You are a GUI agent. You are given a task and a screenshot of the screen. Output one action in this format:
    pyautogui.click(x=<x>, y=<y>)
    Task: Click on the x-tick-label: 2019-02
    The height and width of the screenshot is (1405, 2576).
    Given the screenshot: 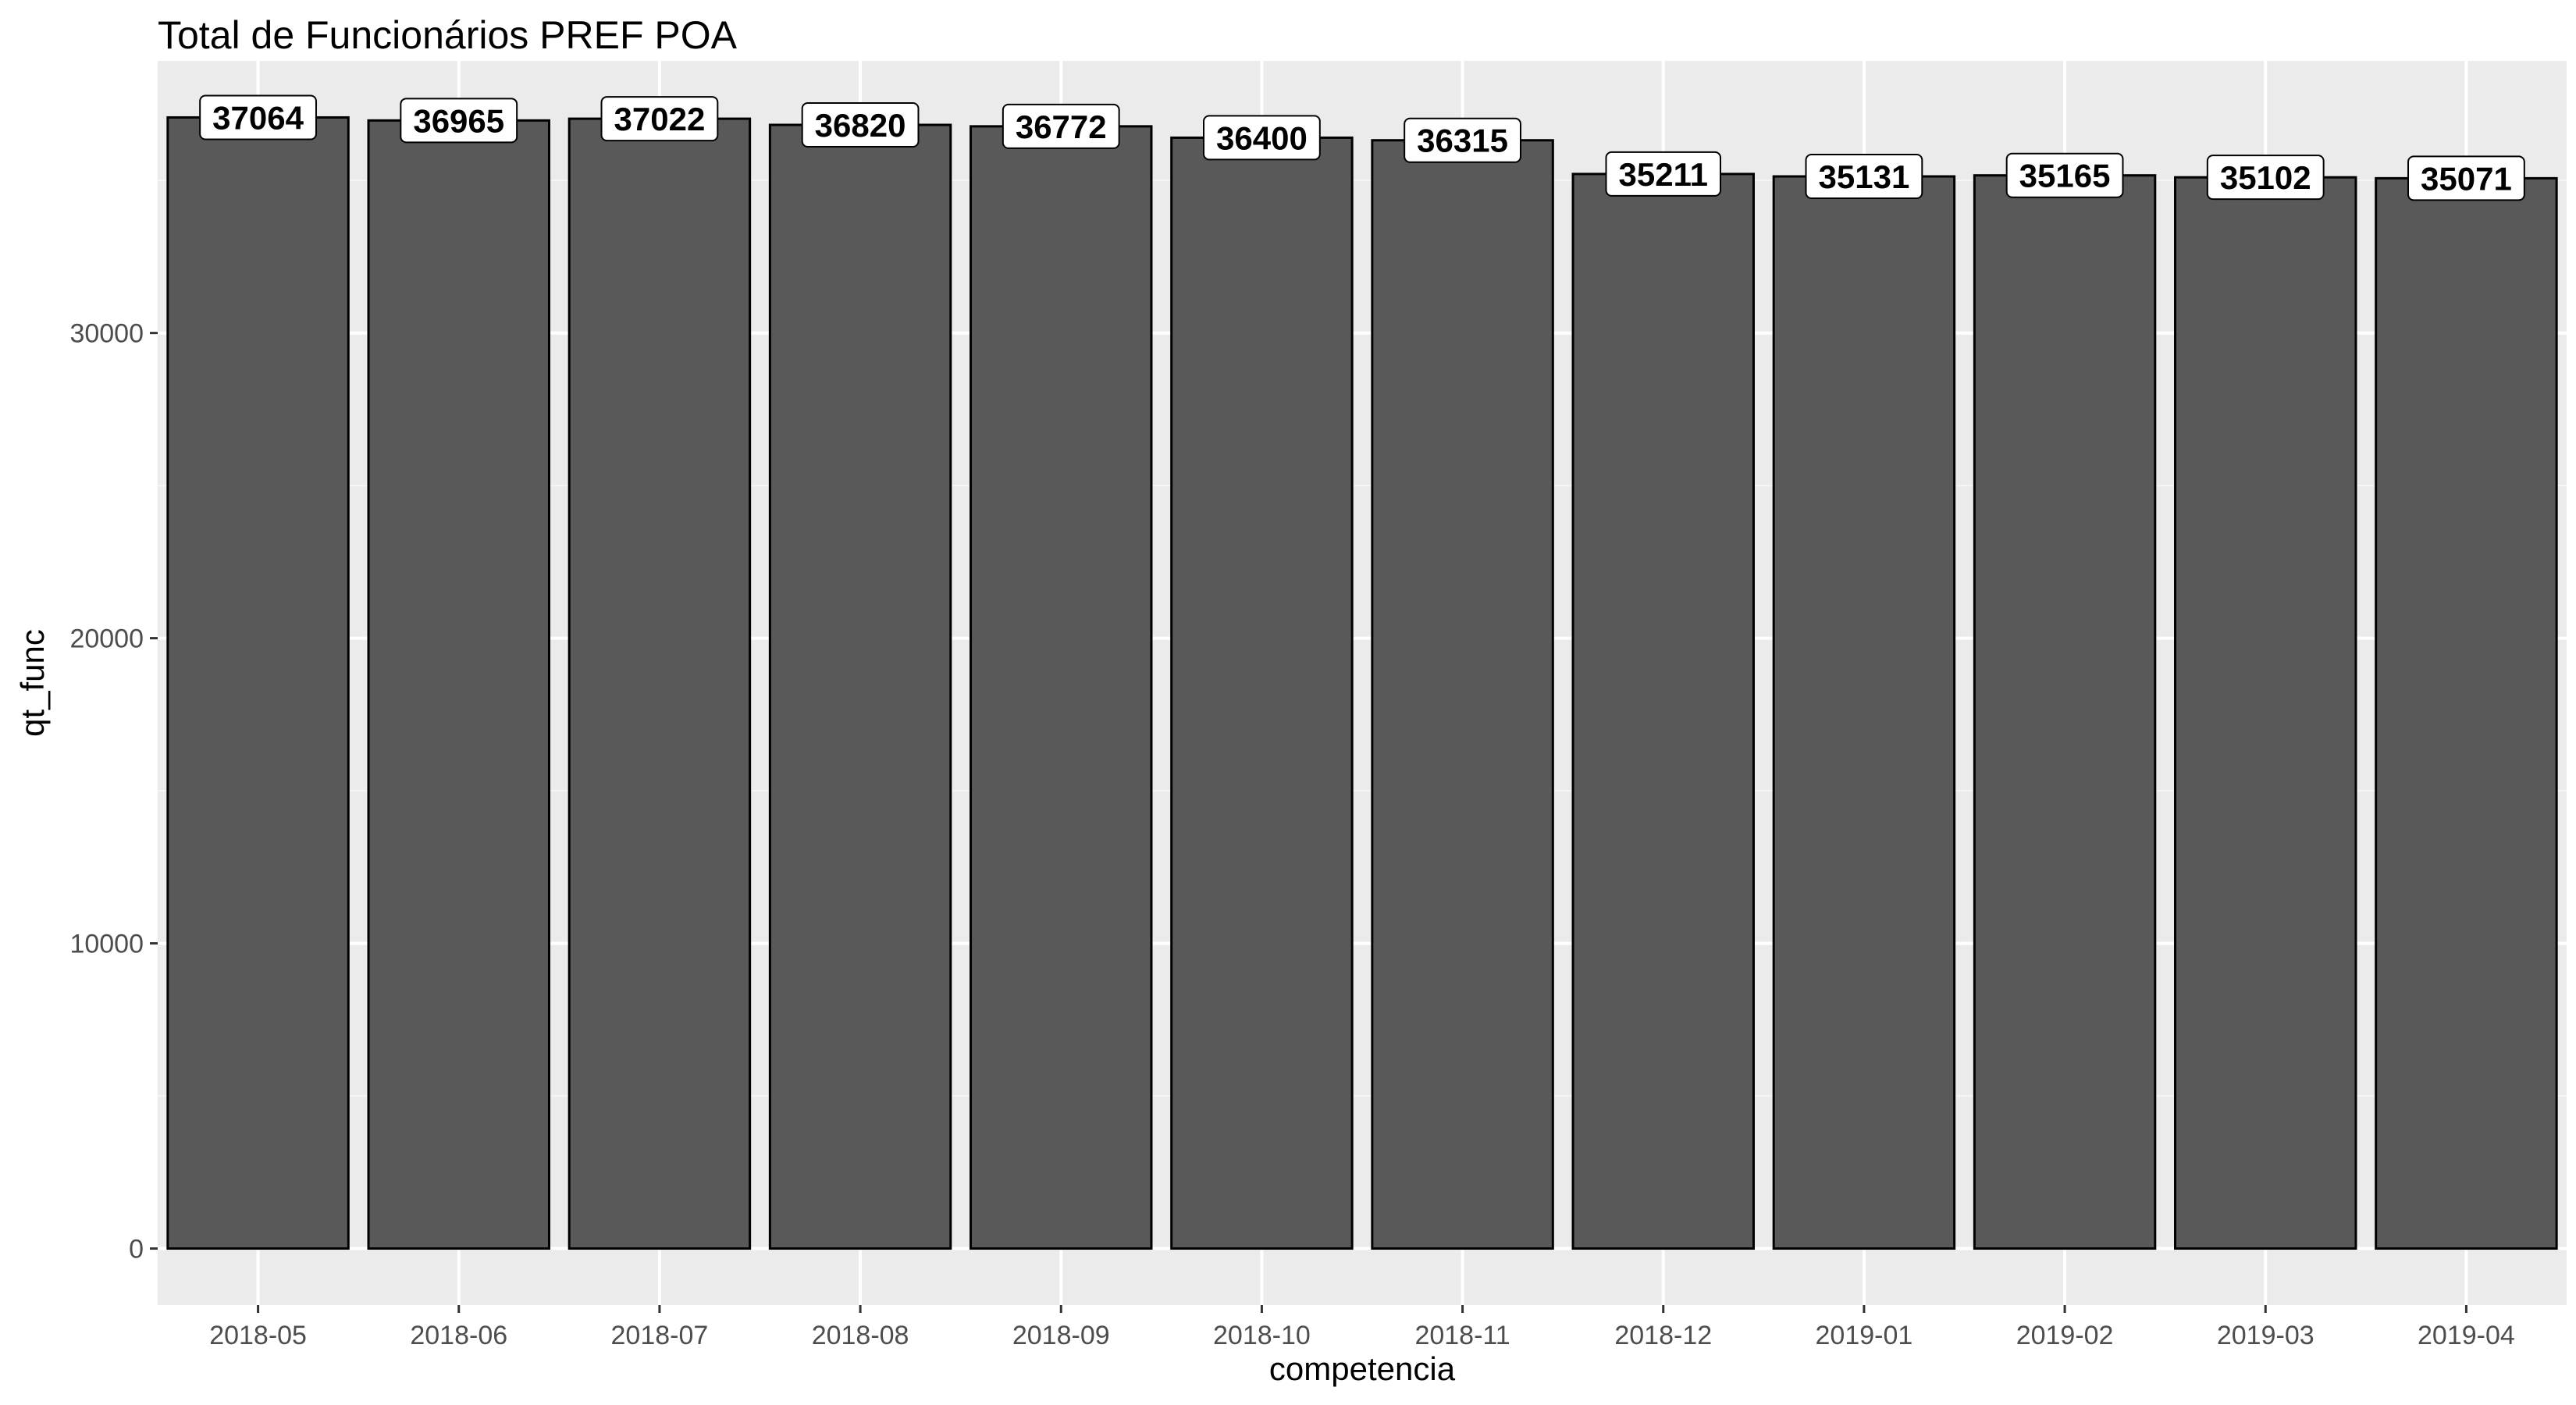 What is the action you would take?
    pyautogui.click(x=2065, y=1336)
    